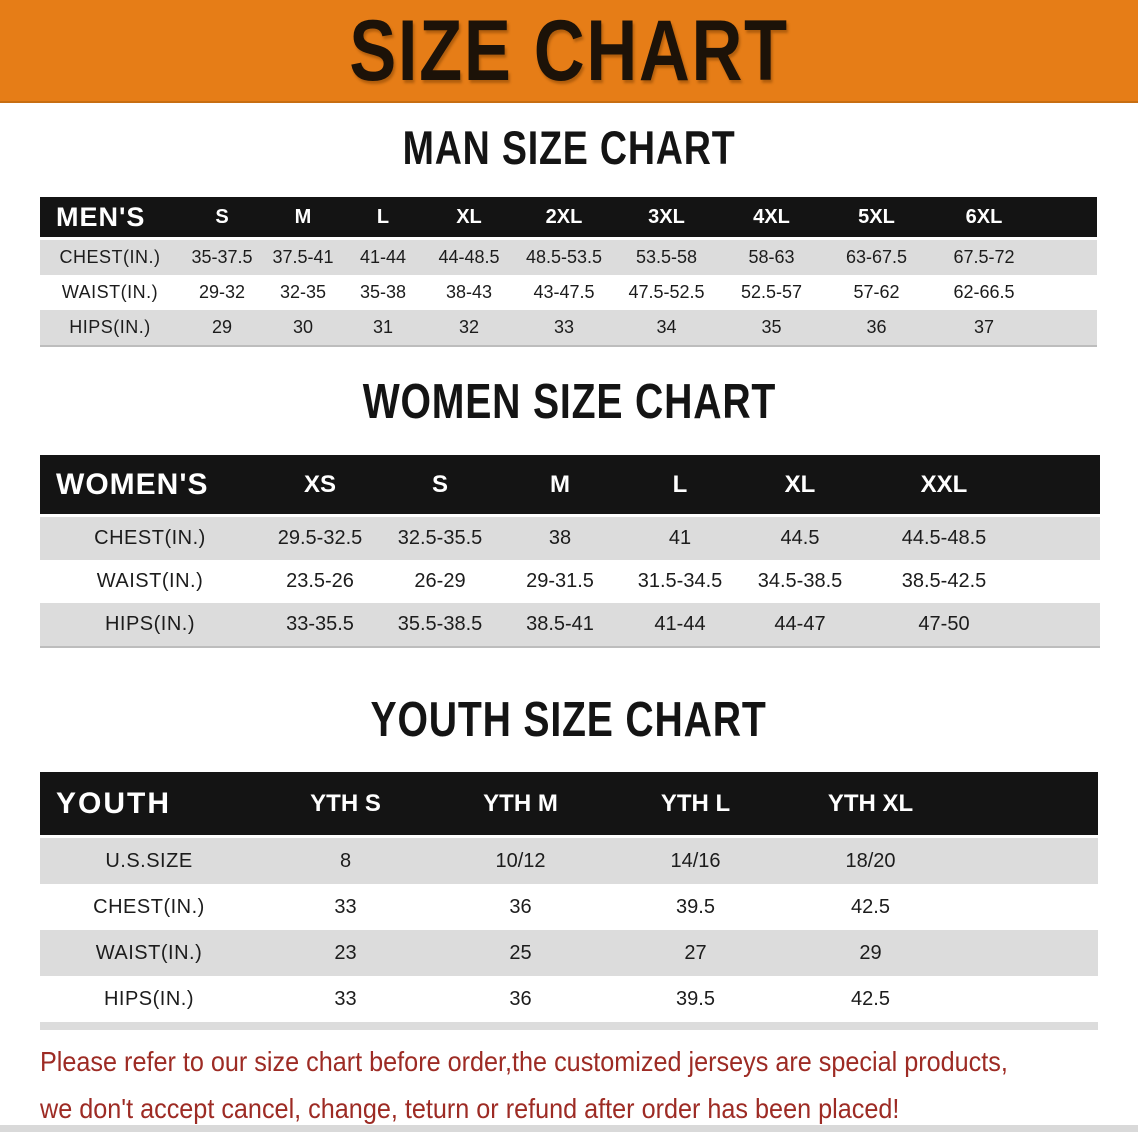 Image resolution: width=1138 pixels, height=1132 pixels. Describe the element at coordinates (944, 624) in the screenshot. I see `size-value-cell: 47-50` at that location.